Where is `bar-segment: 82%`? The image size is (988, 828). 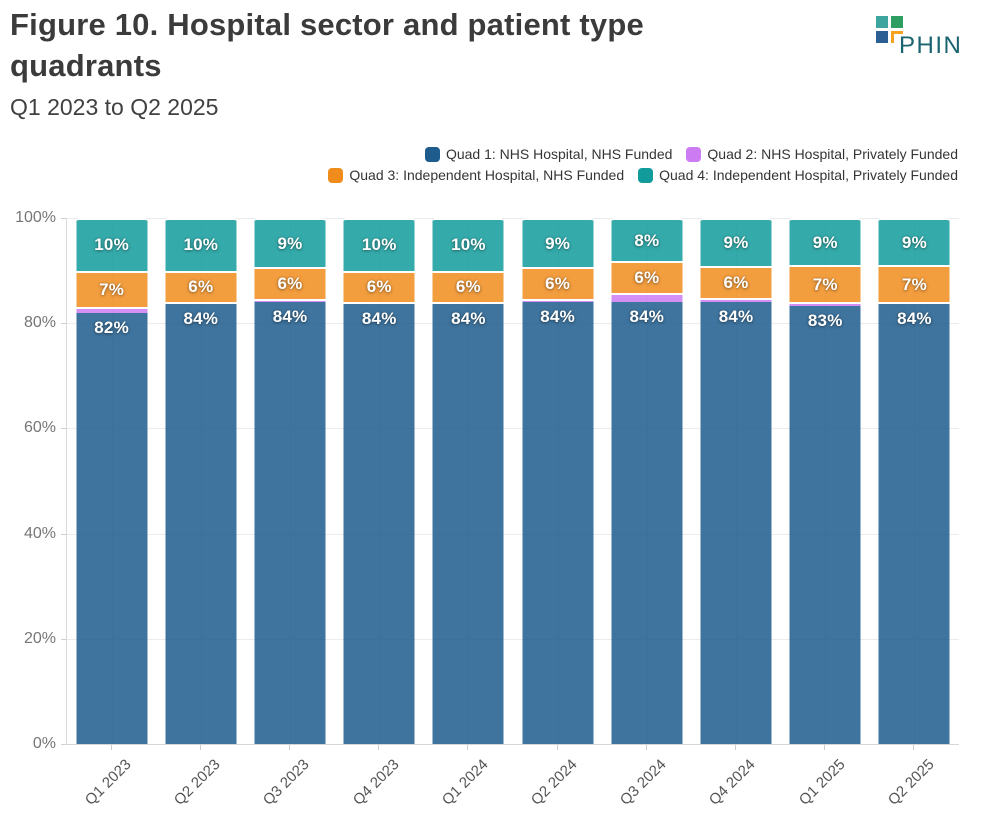
bar-segment: 82% is located at coordinates (112, 528).